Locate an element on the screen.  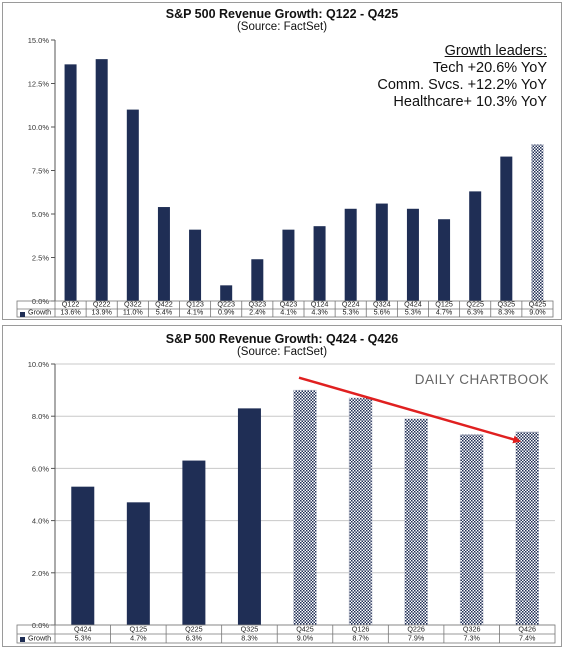
x-tick-label: Q323 is located at coordinates (258, 304).